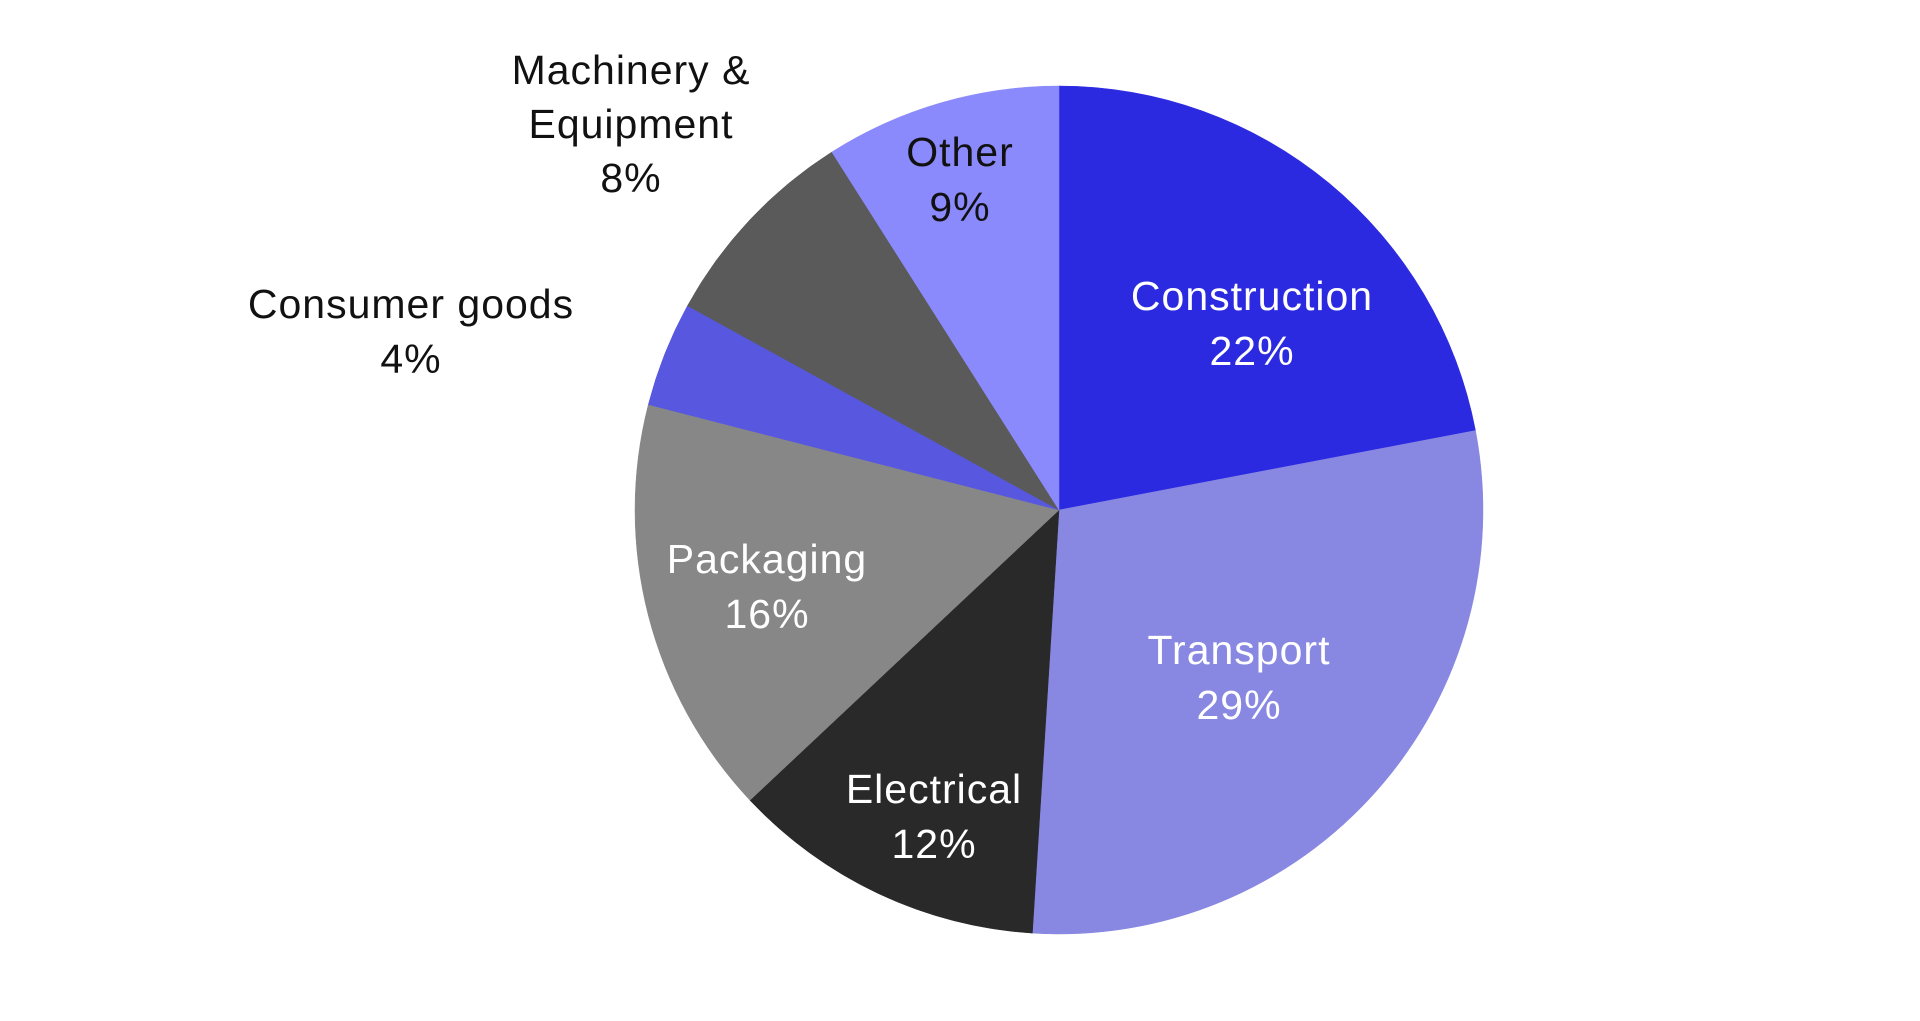 Image resolution: width=1920 pixels, height=1021 pixels. I want to click on pie-slice-machinery-and-equipment, so click(873, 331).